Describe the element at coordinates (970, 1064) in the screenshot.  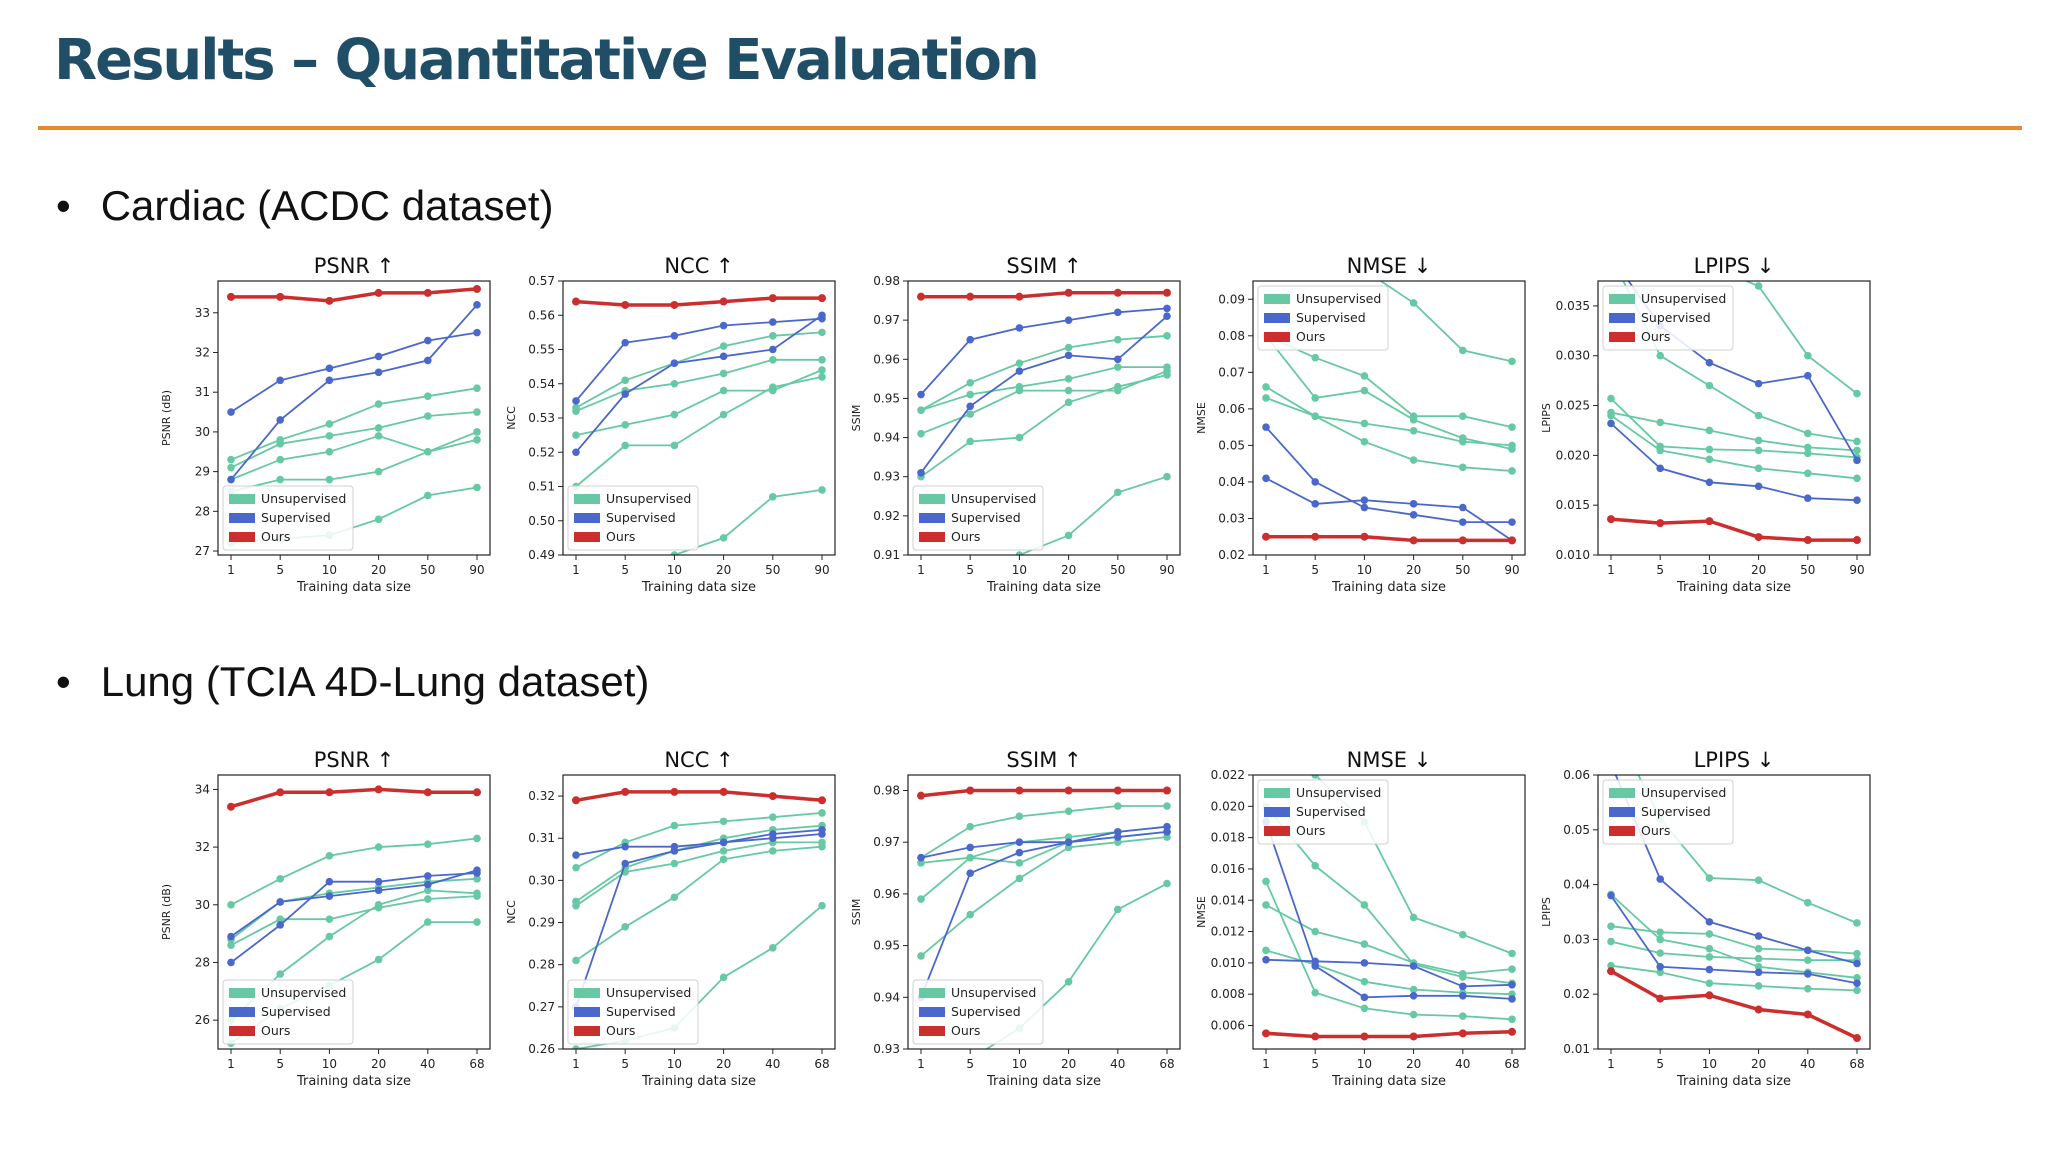
I see `x-tick-label: 5` at that location.